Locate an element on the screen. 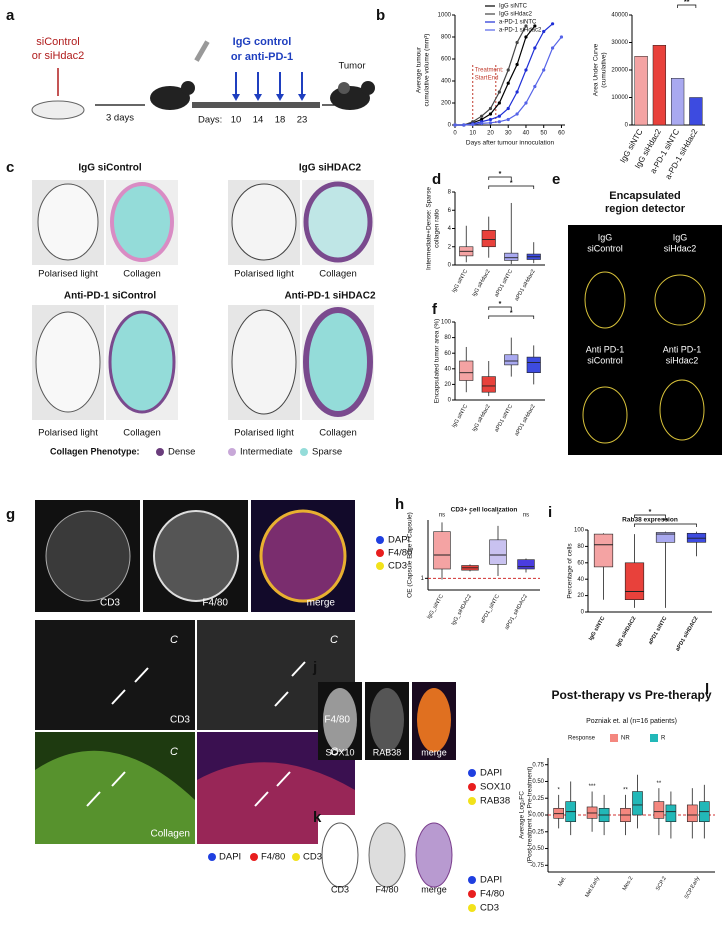 This screenshot has height=932, width=724. y-tick-label: 10000 is located at coordinates (619, 98).